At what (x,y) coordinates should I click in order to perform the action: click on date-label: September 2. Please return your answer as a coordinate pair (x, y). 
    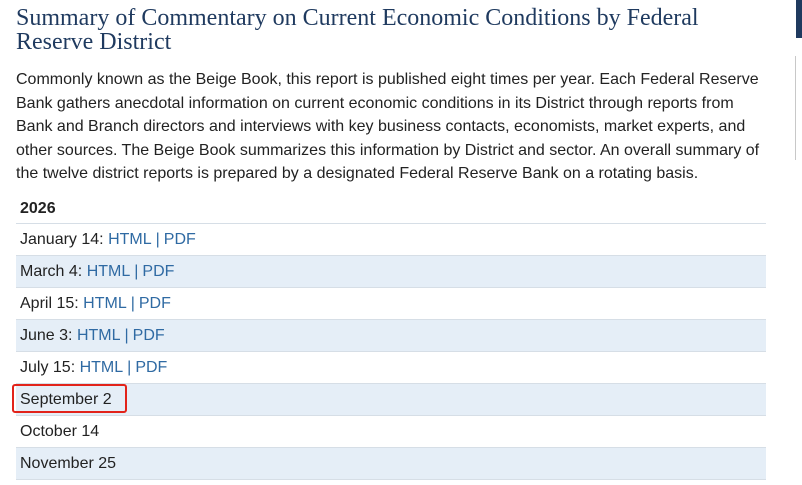
    Looking at the image, I should click on (66, 399).